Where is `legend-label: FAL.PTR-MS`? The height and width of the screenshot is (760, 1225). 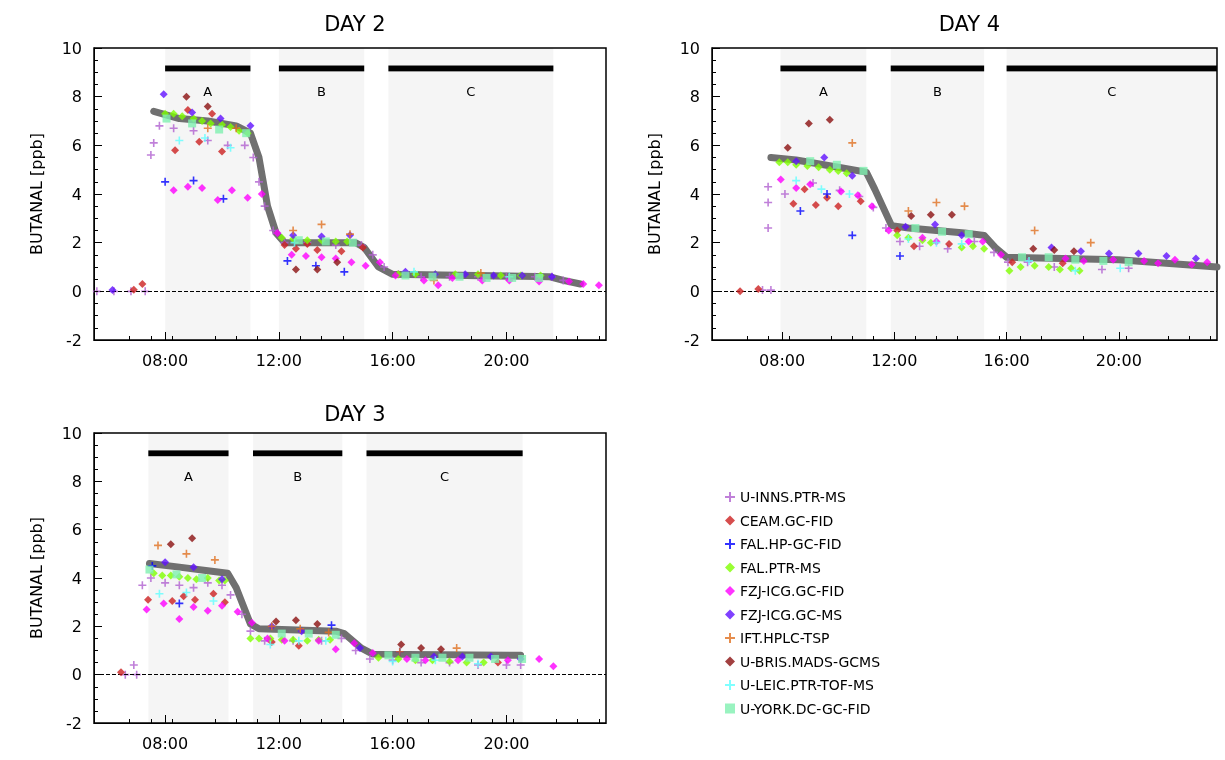
legend-label: FAL.PTR-MS is located at coordinates (780, 567).